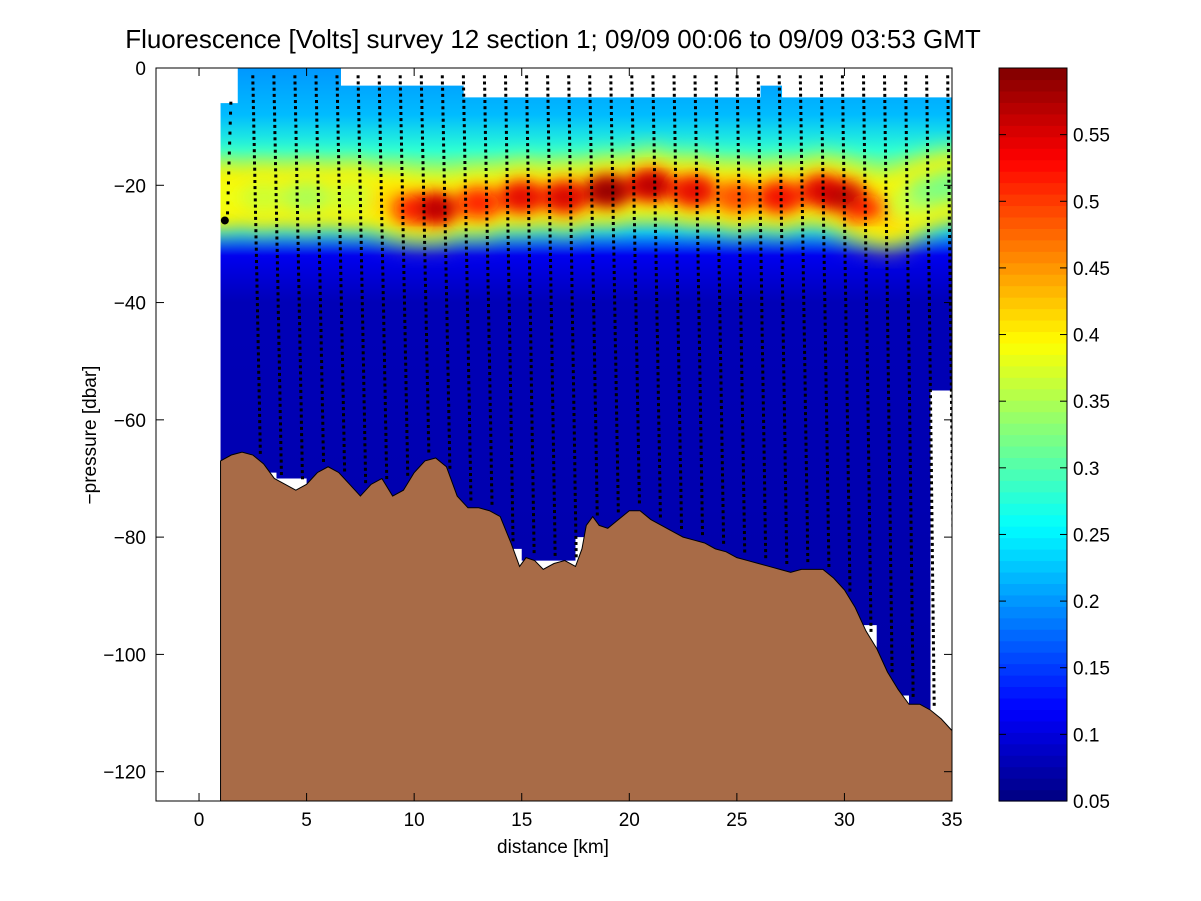  I want to click on y-tick-label: −120, so click(124, 773).